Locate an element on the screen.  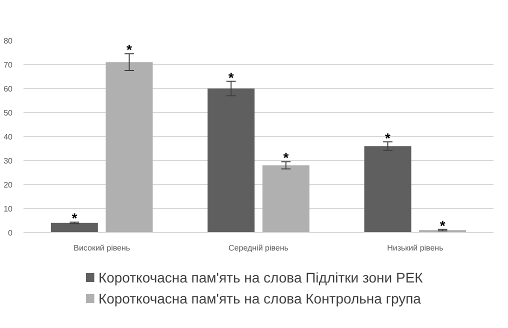
y-tick-label: 60 is located at coordinates (9, 89).